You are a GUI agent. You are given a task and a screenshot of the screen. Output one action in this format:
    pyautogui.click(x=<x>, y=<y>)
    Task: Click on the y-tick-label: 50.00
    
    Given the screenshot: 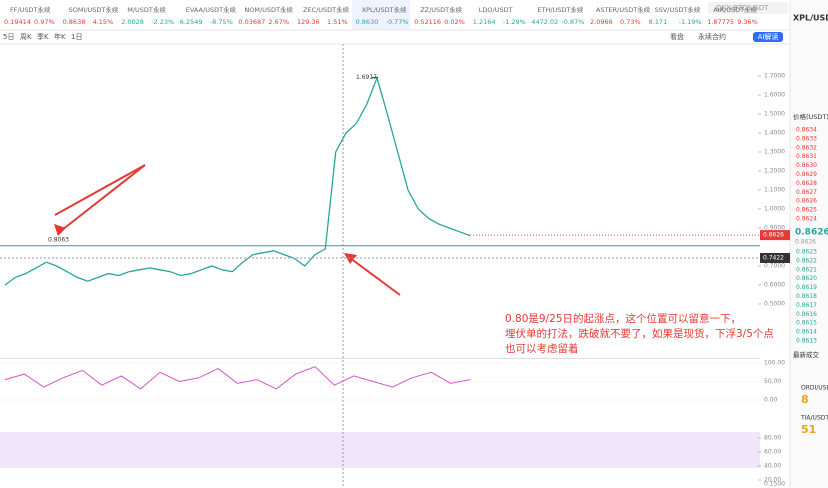 What is the action you would take?
    pyautogui.click(x=772, y=381)
    